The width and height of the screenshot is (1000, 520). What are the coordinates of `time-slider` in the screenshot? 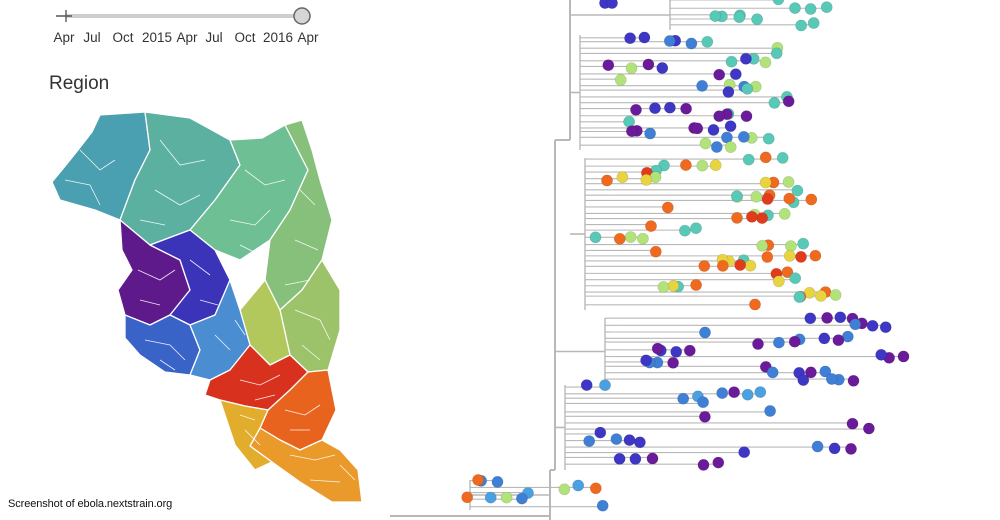 It's located at (180, 15).